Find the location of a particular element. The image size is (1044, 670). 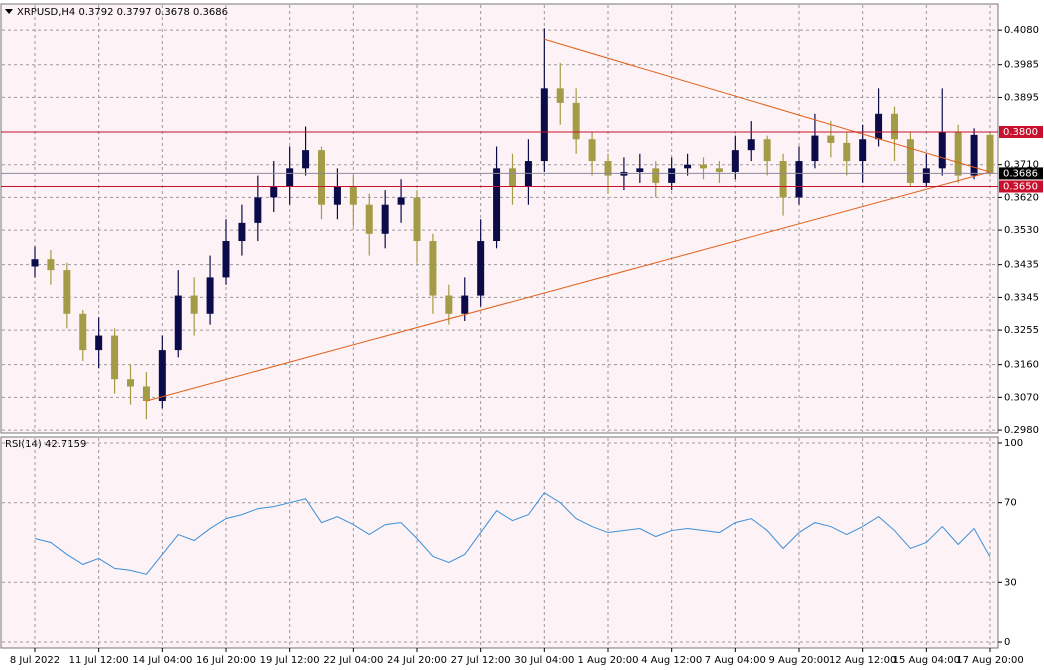

y-tick-label: 0.2980 is located at coordinates (1021, 430).